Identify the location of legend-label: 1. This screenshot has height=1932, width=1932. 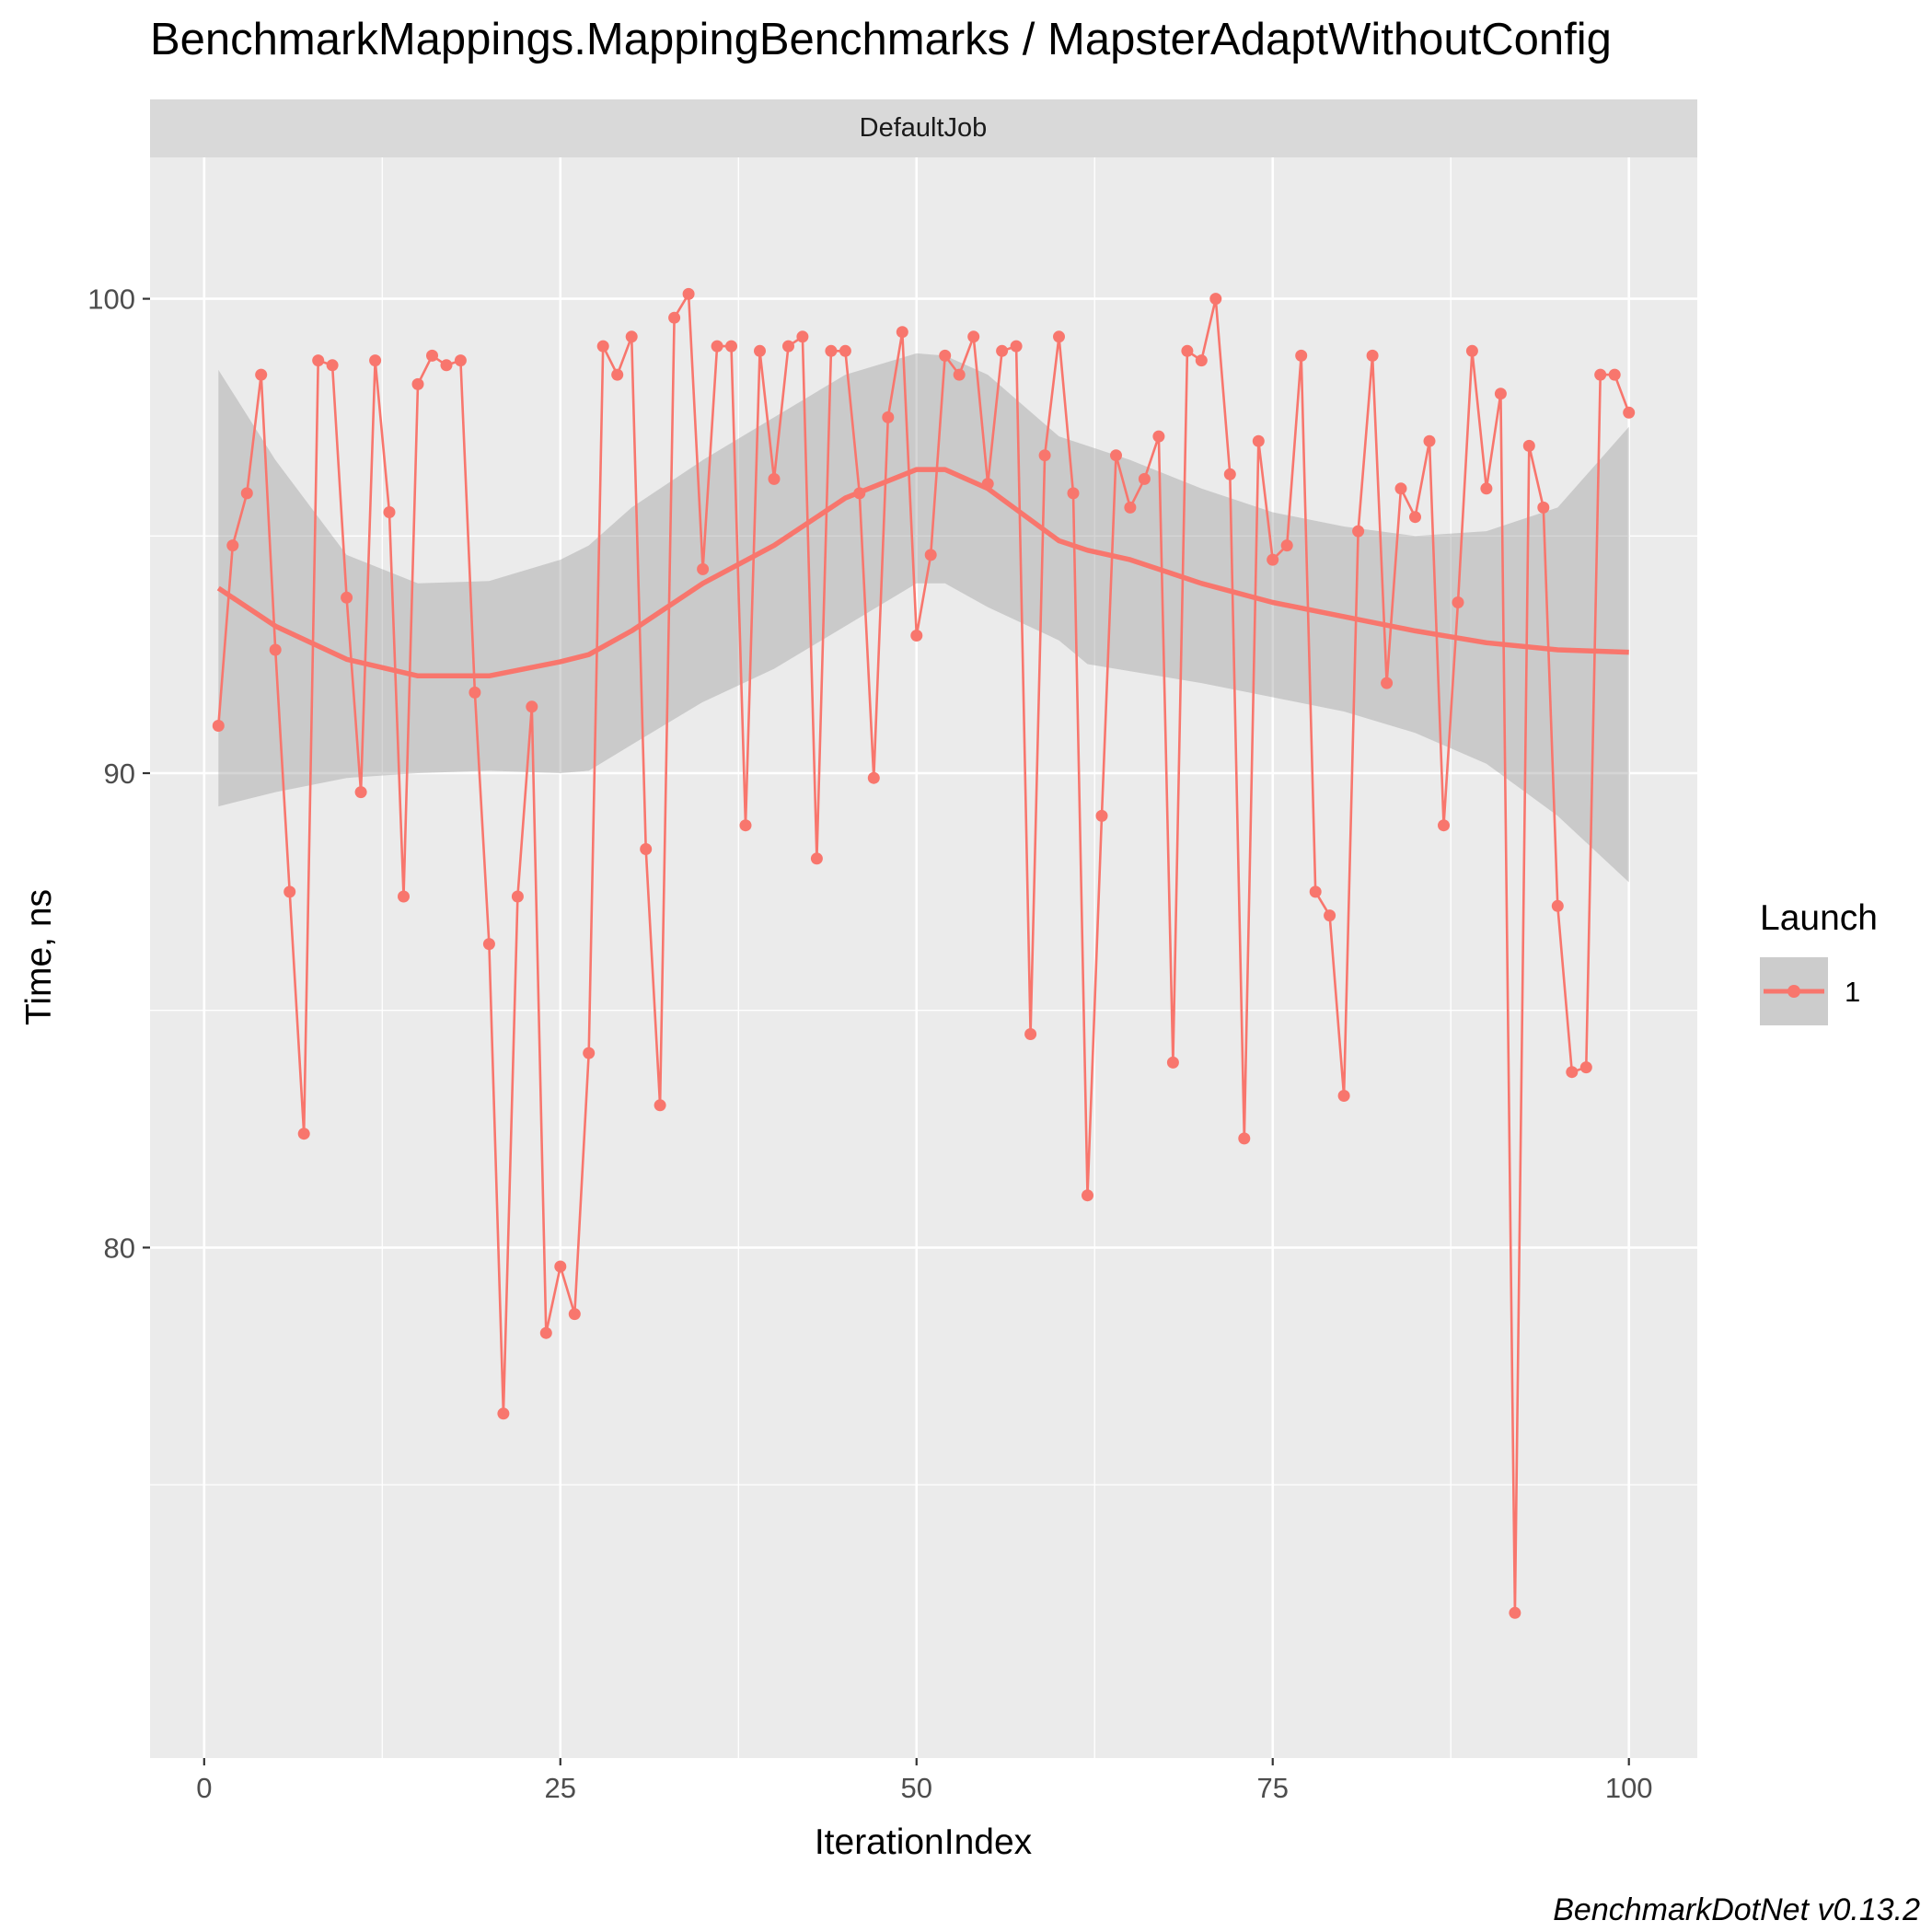
(1853, 992).